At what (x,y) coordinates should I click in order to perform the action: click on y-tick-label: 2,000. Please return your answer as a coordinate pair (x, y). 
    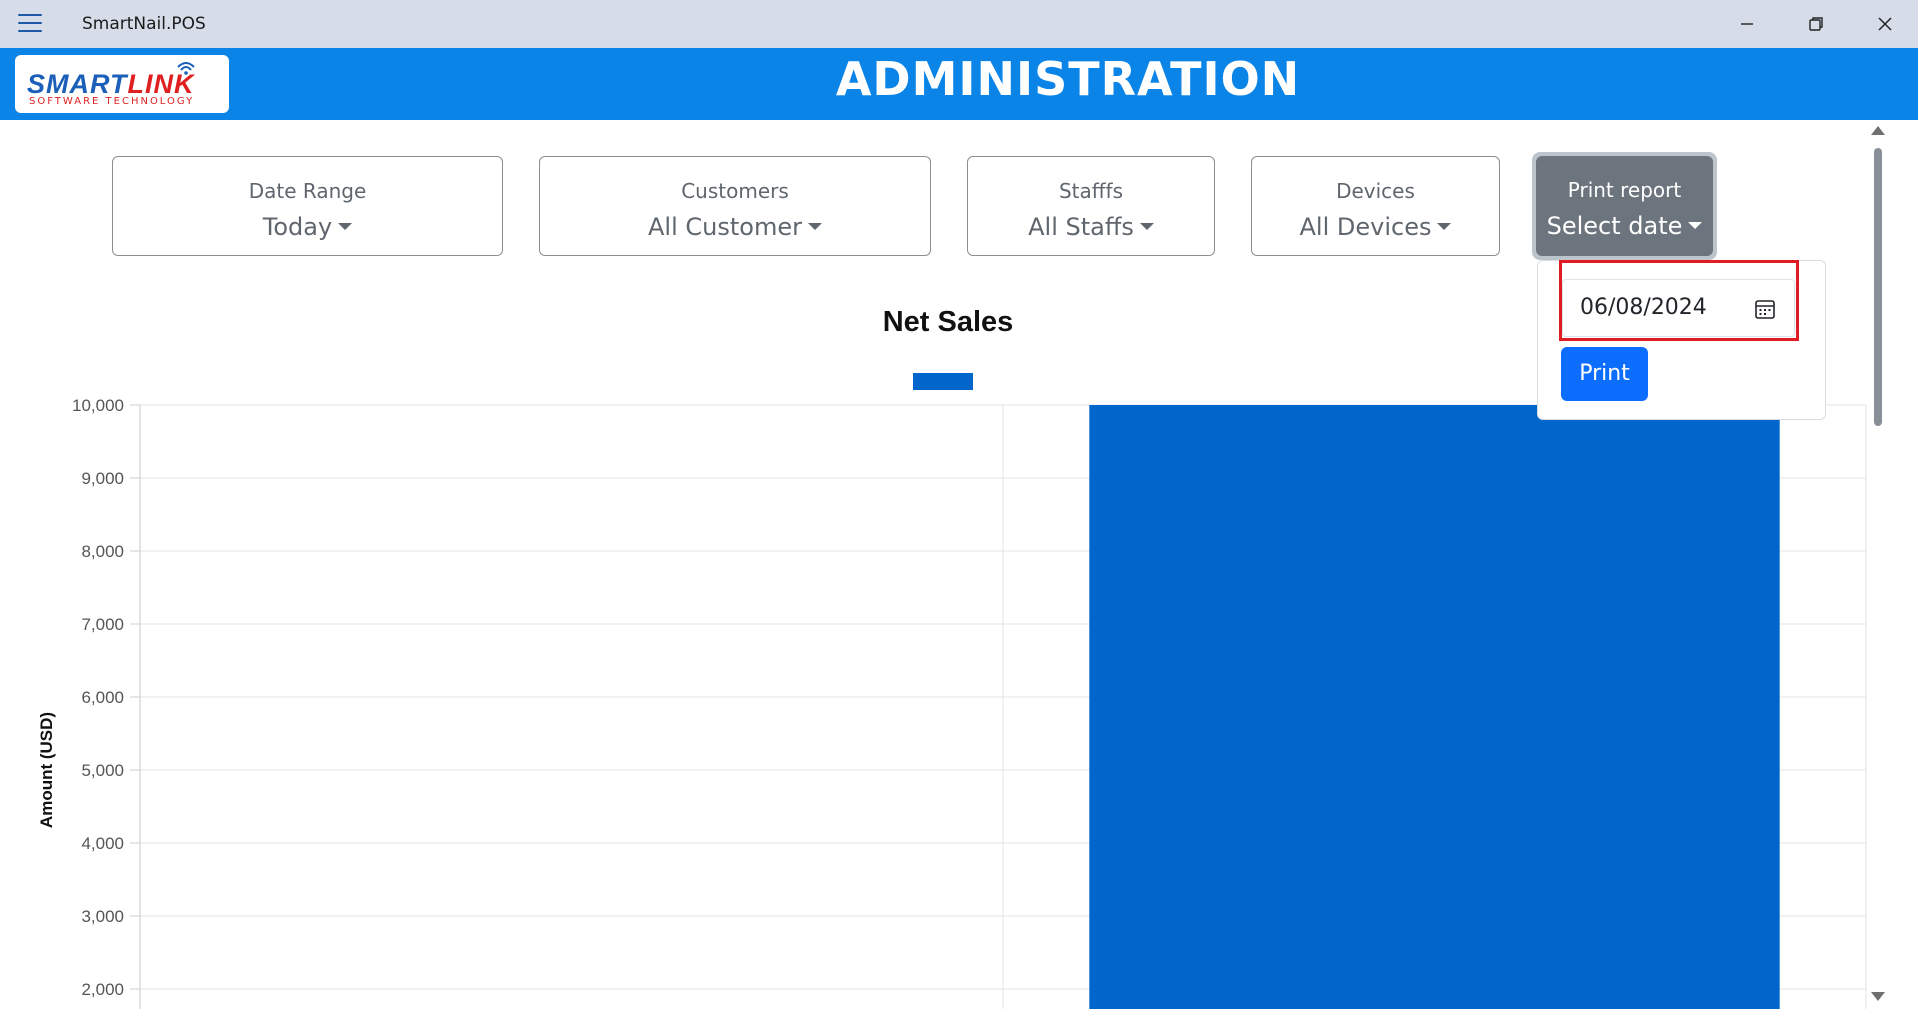
    Looking at the image, I should click on (102, 989).